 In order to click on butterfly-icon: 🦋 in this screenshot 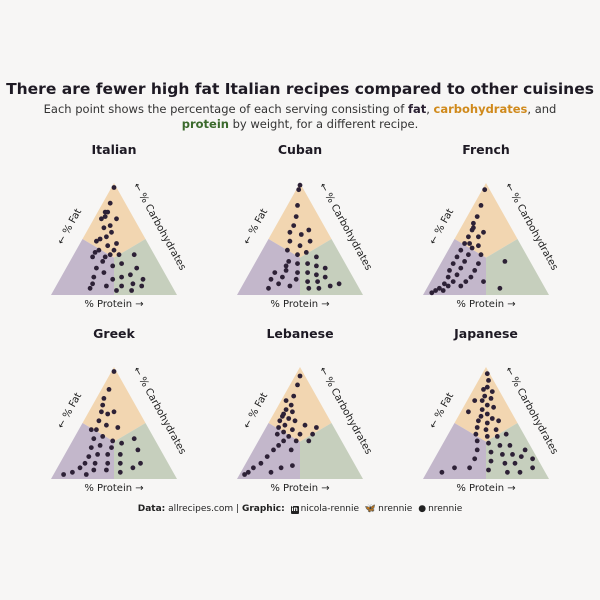, I will do `click(370, 509)`.